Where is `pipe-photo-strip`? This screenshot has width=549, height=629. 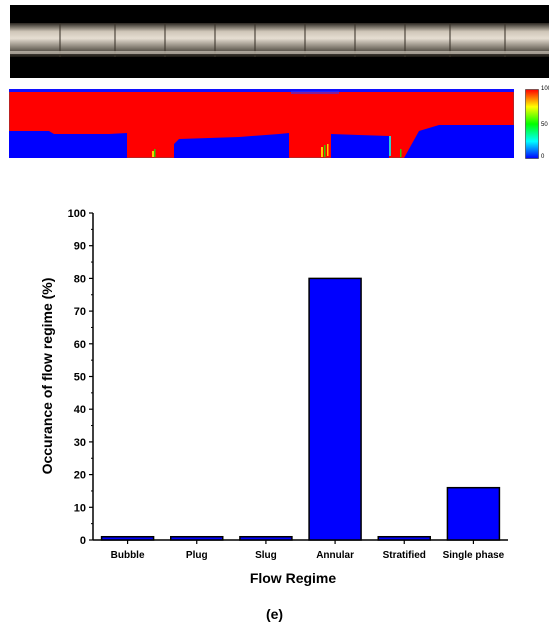
pipe-photo-strip is located at coordinates (279, 41).